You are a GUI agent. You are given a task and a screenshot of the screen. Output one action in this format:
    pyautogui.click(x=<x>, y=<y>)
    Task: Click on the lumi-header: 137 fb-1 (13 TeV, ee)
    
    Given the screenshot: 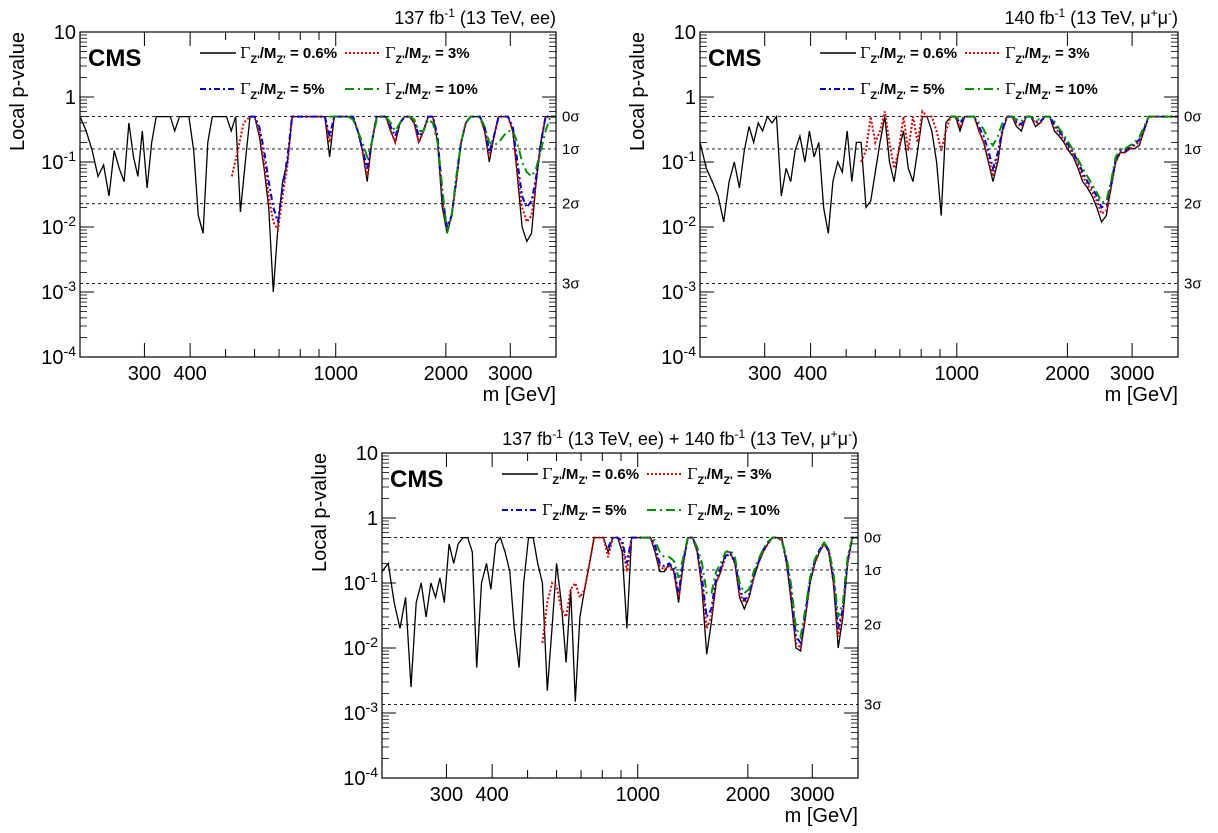 What is the action you would take?
    pyautogui.click(x=475, y=17)
    